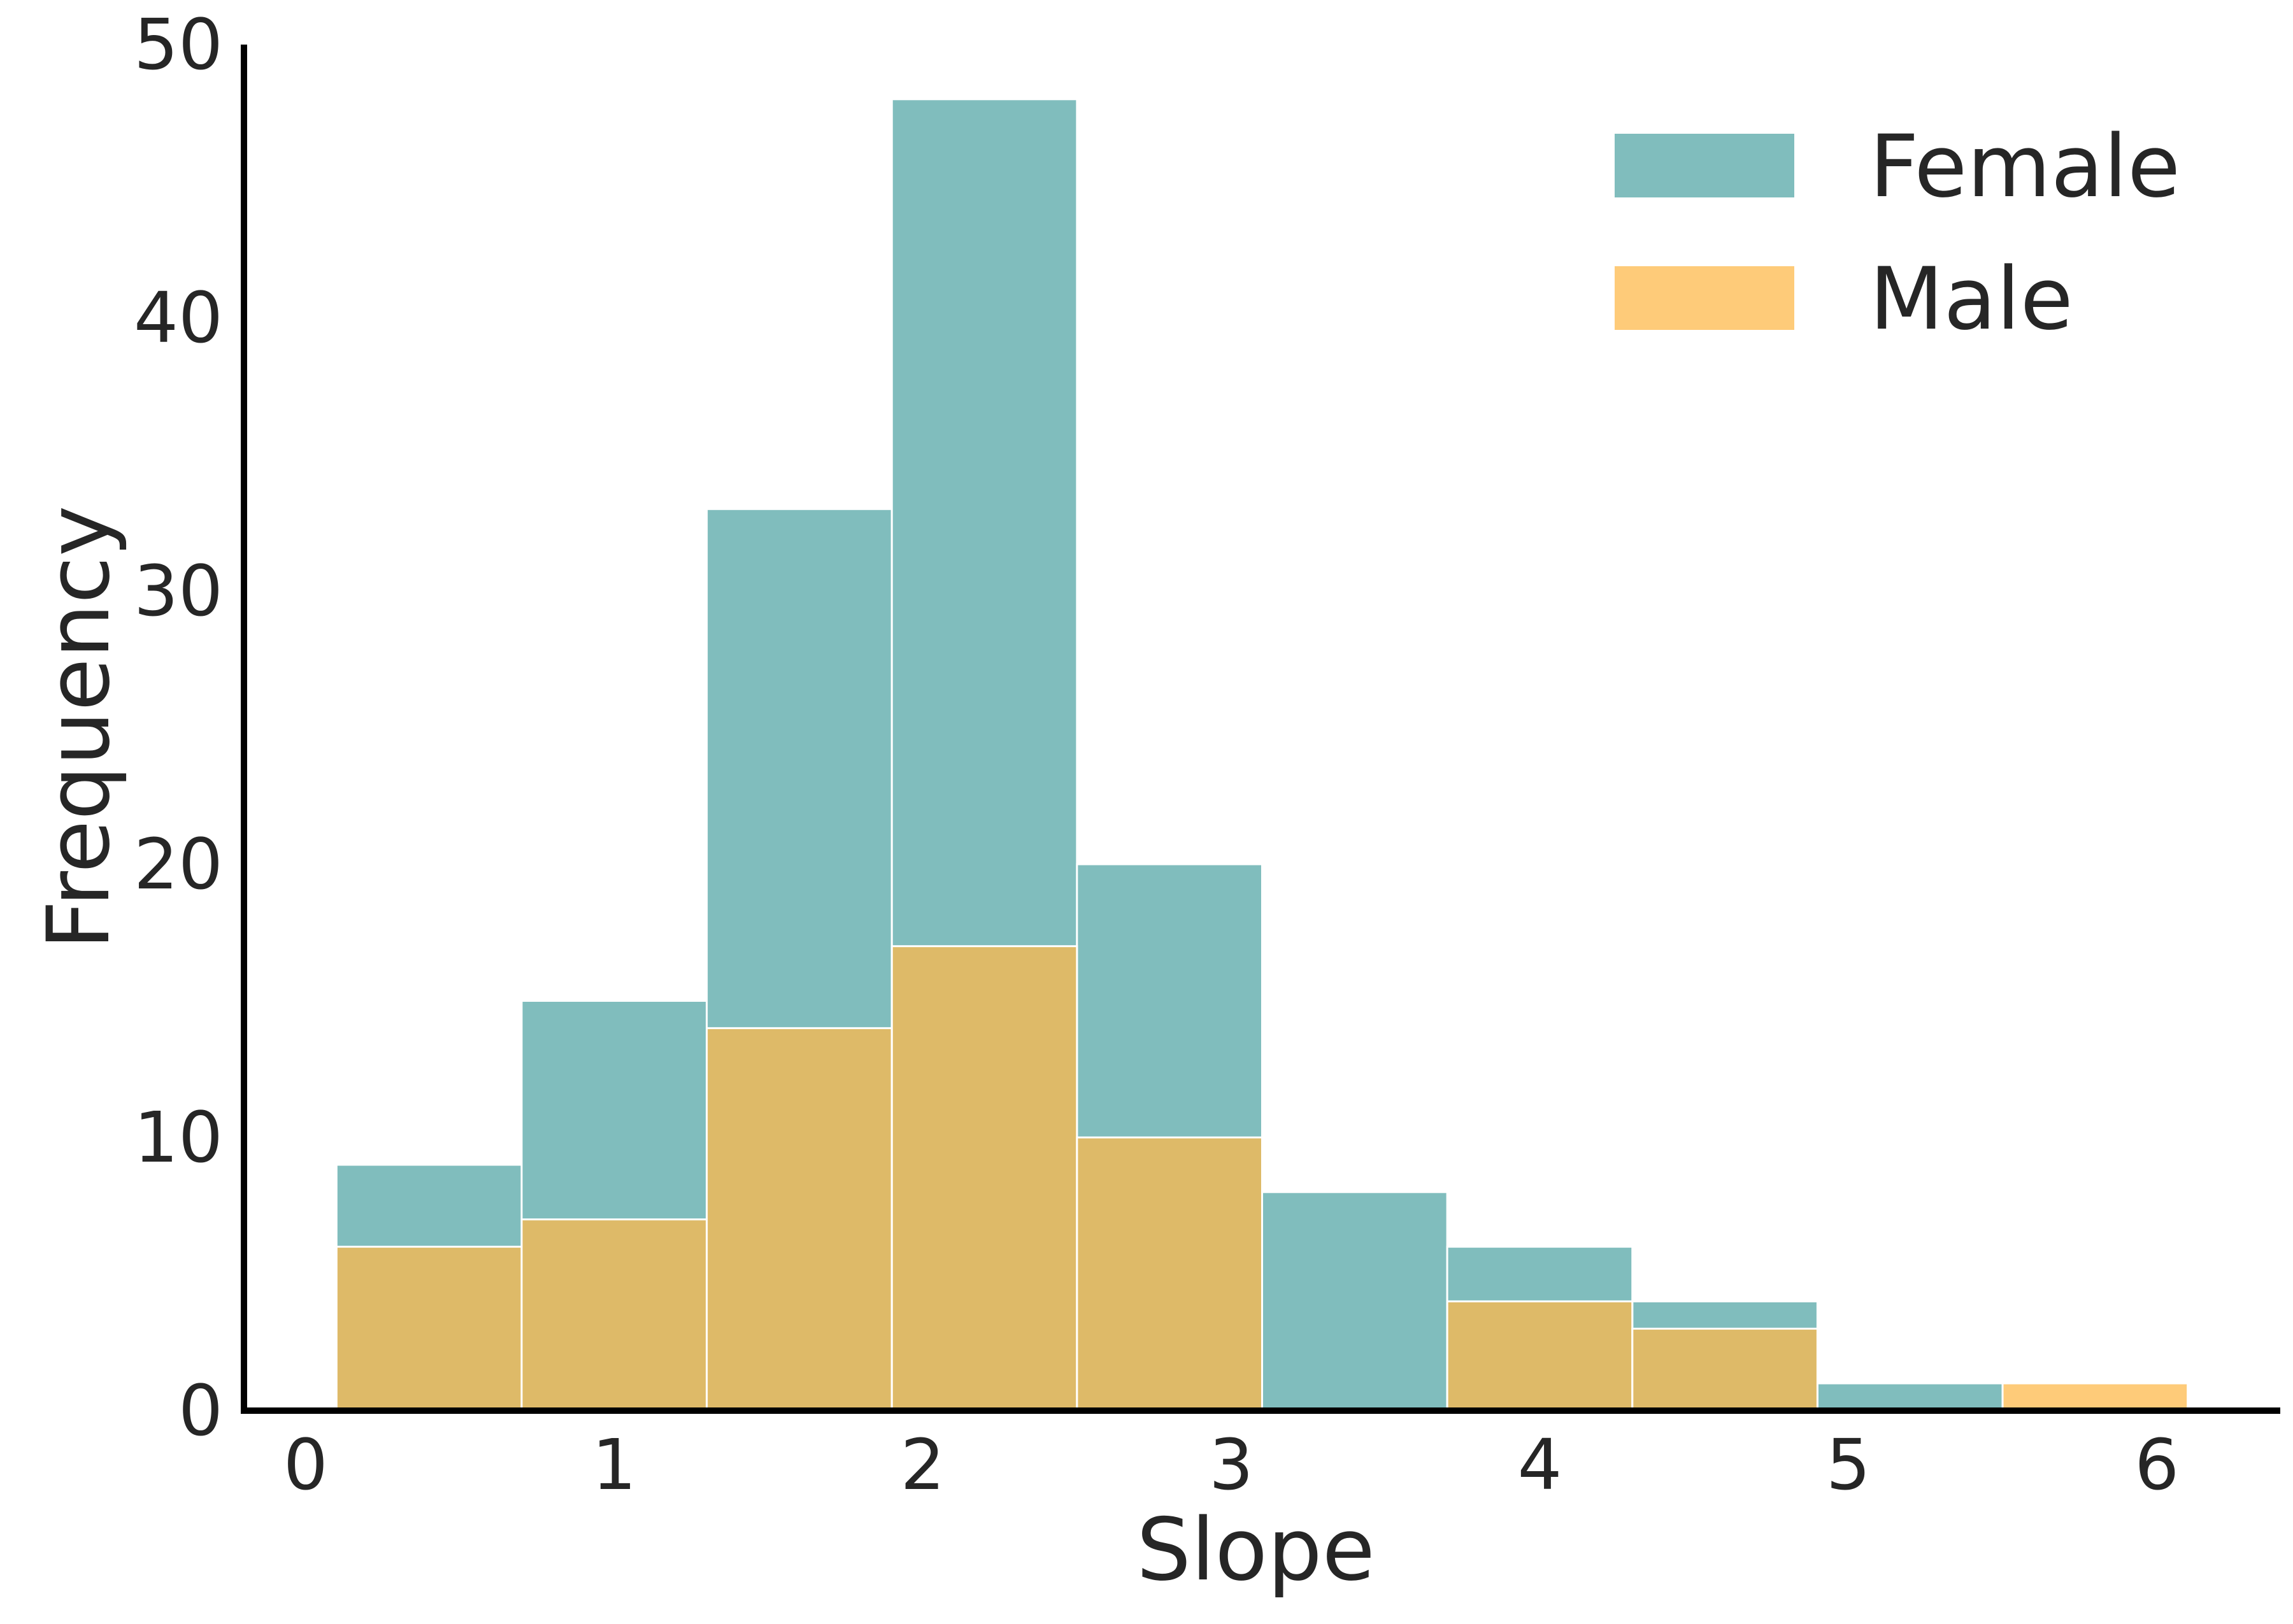 This screenshot has height=1624, width=2293. I want to click on y-tick-labels: 0 10 20 30 40 50, so click(178, 727).